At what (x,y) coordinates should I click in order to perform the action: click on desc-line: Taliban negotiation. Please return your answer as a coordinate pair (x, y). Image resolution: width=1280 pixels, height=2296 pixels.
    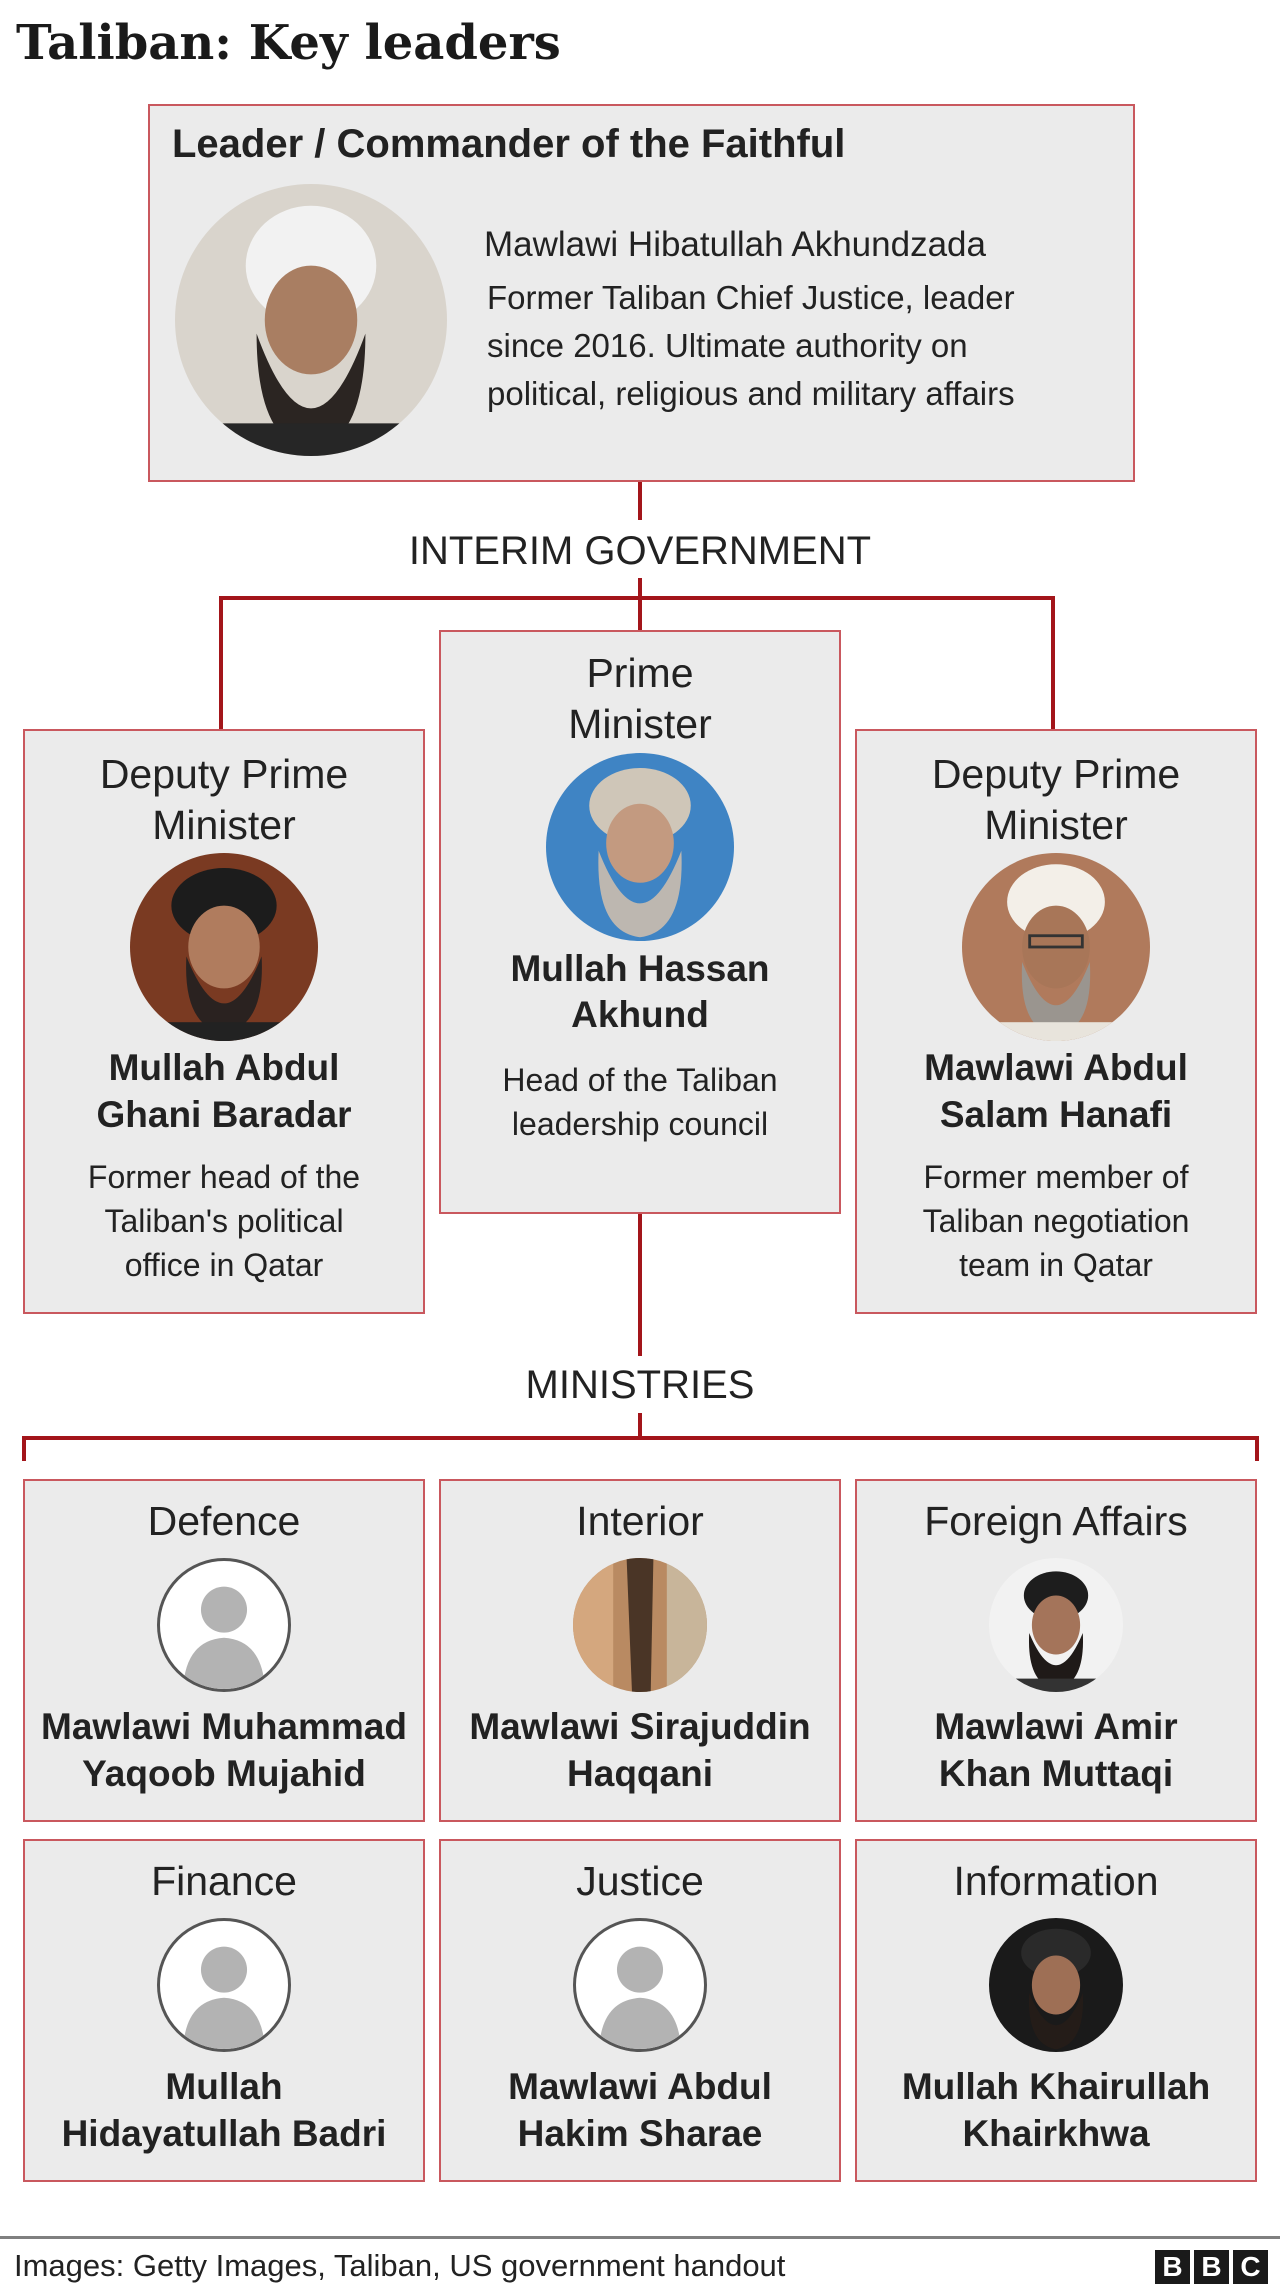
    Looking at the image, I should click on (1056, 1221).